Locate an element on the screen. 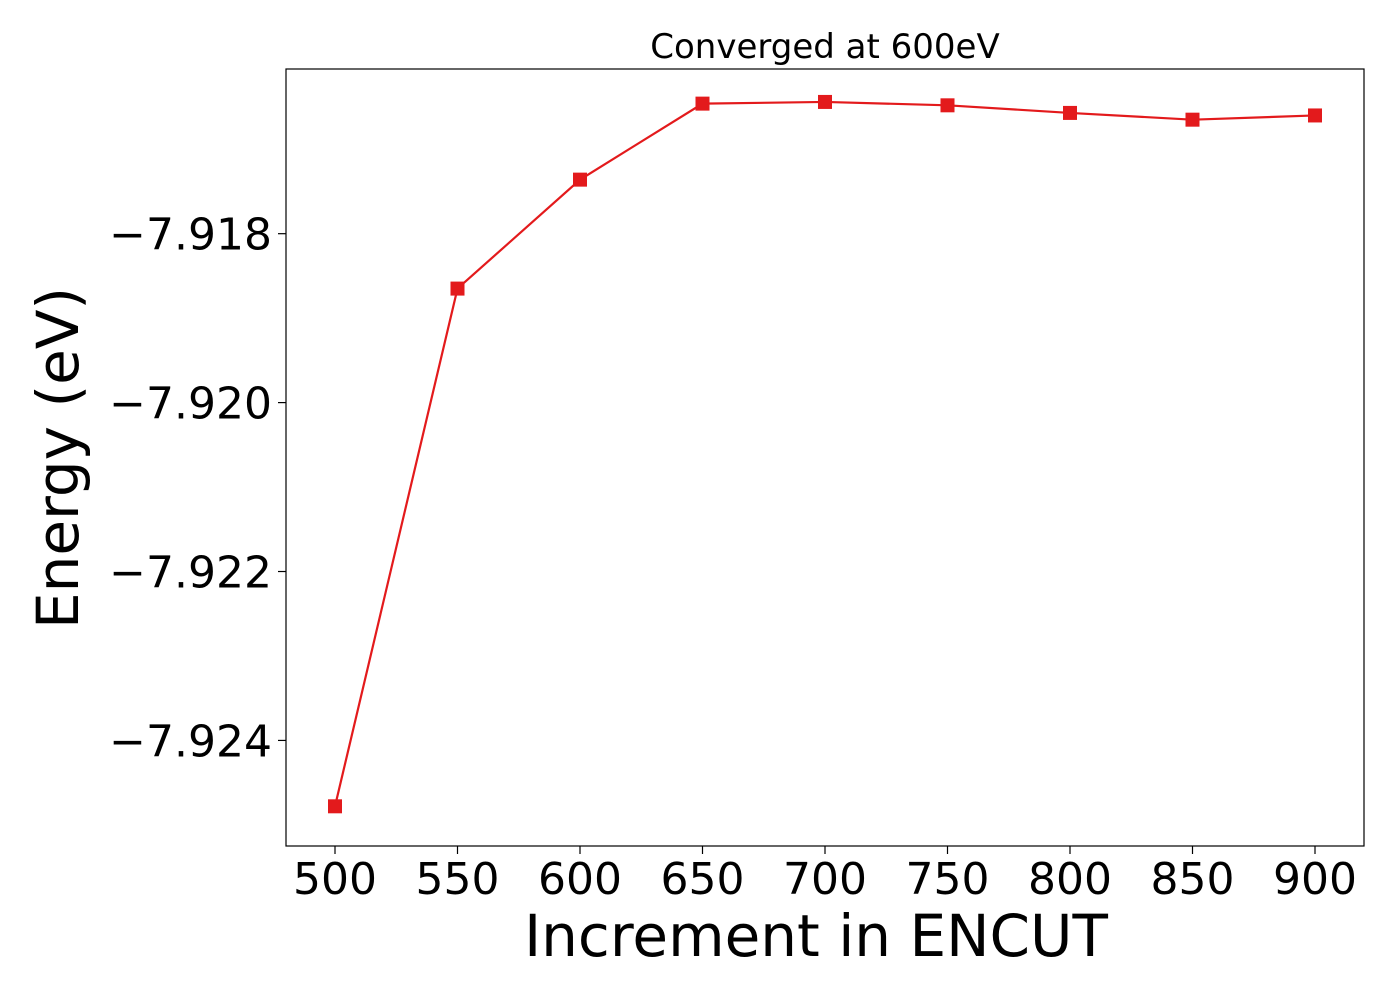 The width and height of the screenshot is (1400, 1000). chart-title: Converged at 600eV is located at coordinates (824, 47).